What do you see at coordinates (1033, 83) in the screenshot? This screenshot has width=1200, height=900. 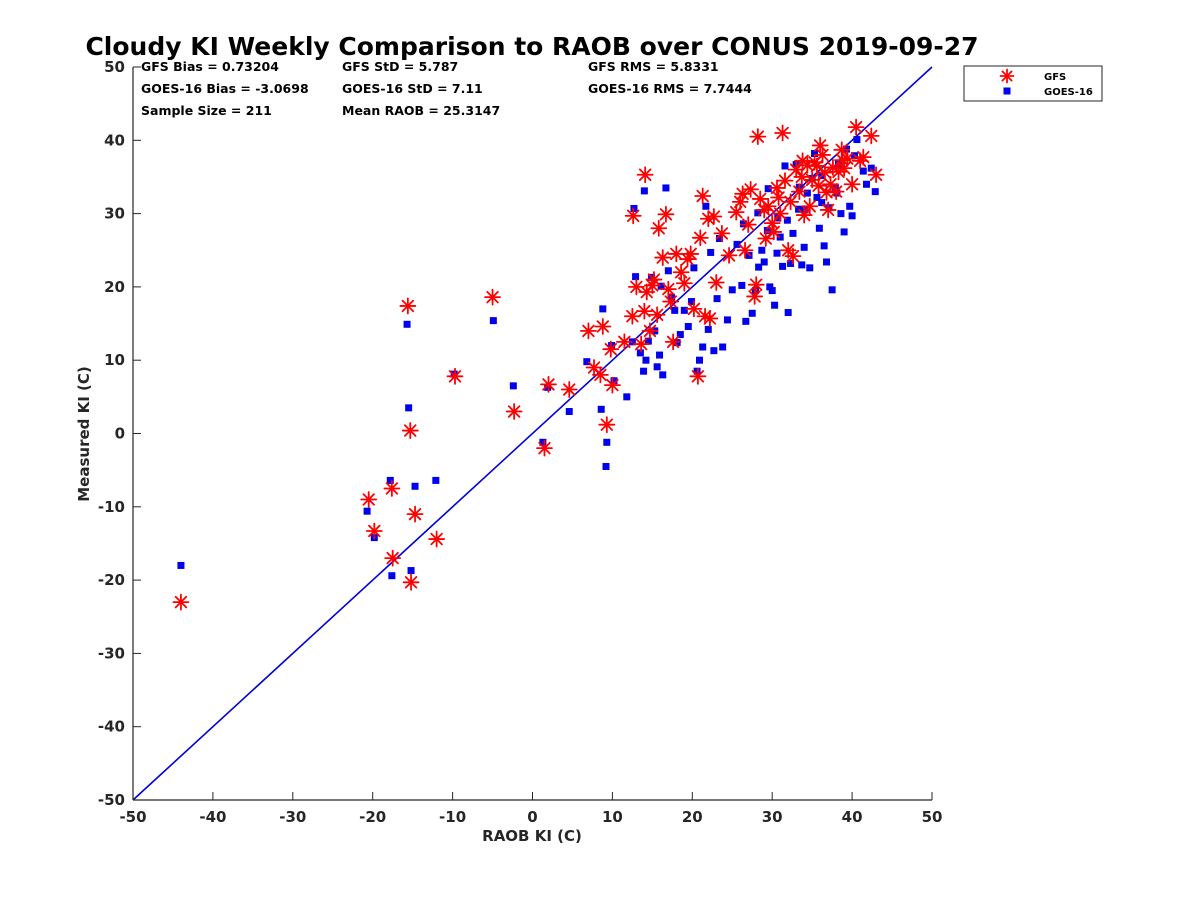 I see `legend: GFS GOES-16` at bounding box center [1033, 83].